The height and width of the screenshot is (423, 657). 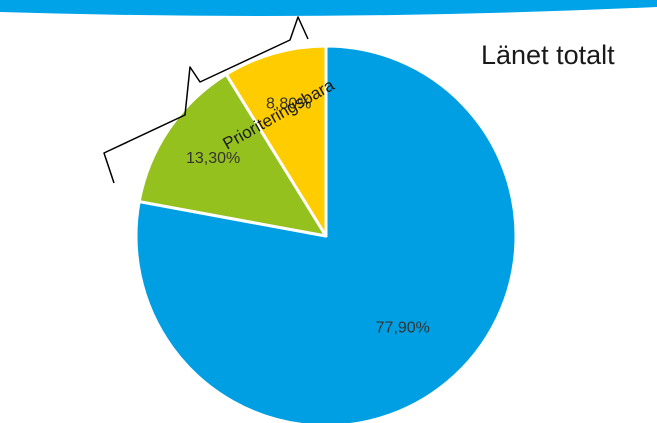 What do you see at coordinates (288, 104) in the screenshot?
I see `slice-label-2: 8,80%` at bounding box center [288, 104].